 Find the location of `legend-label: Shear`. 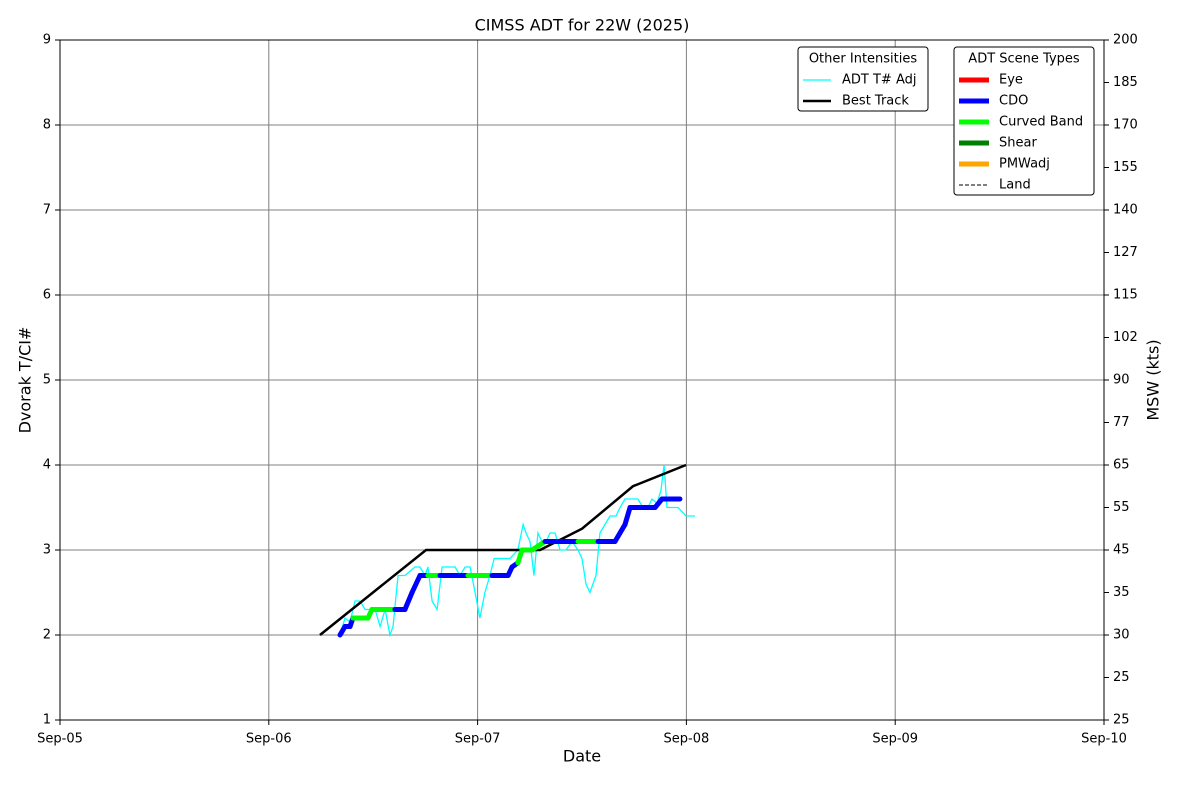

legend-label: Shear is located at coordinates (1018, 143).